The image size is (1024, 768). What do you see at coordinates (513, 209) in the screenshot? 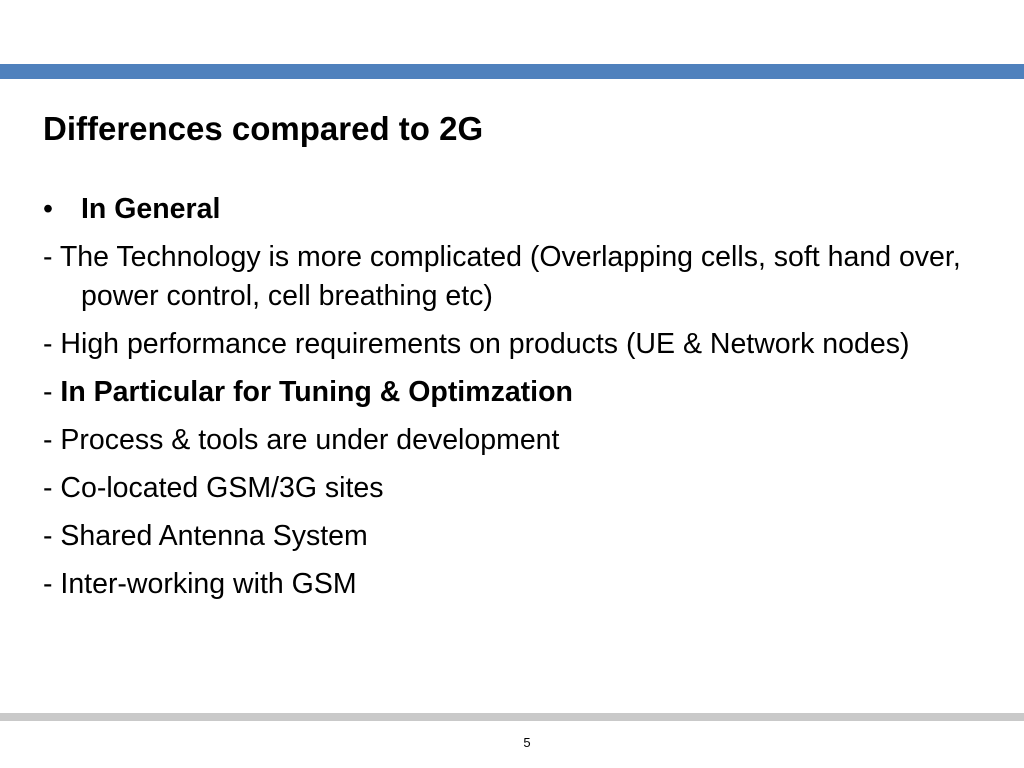
I see `bullet-general: • In General` at bounding box center [513, 209].